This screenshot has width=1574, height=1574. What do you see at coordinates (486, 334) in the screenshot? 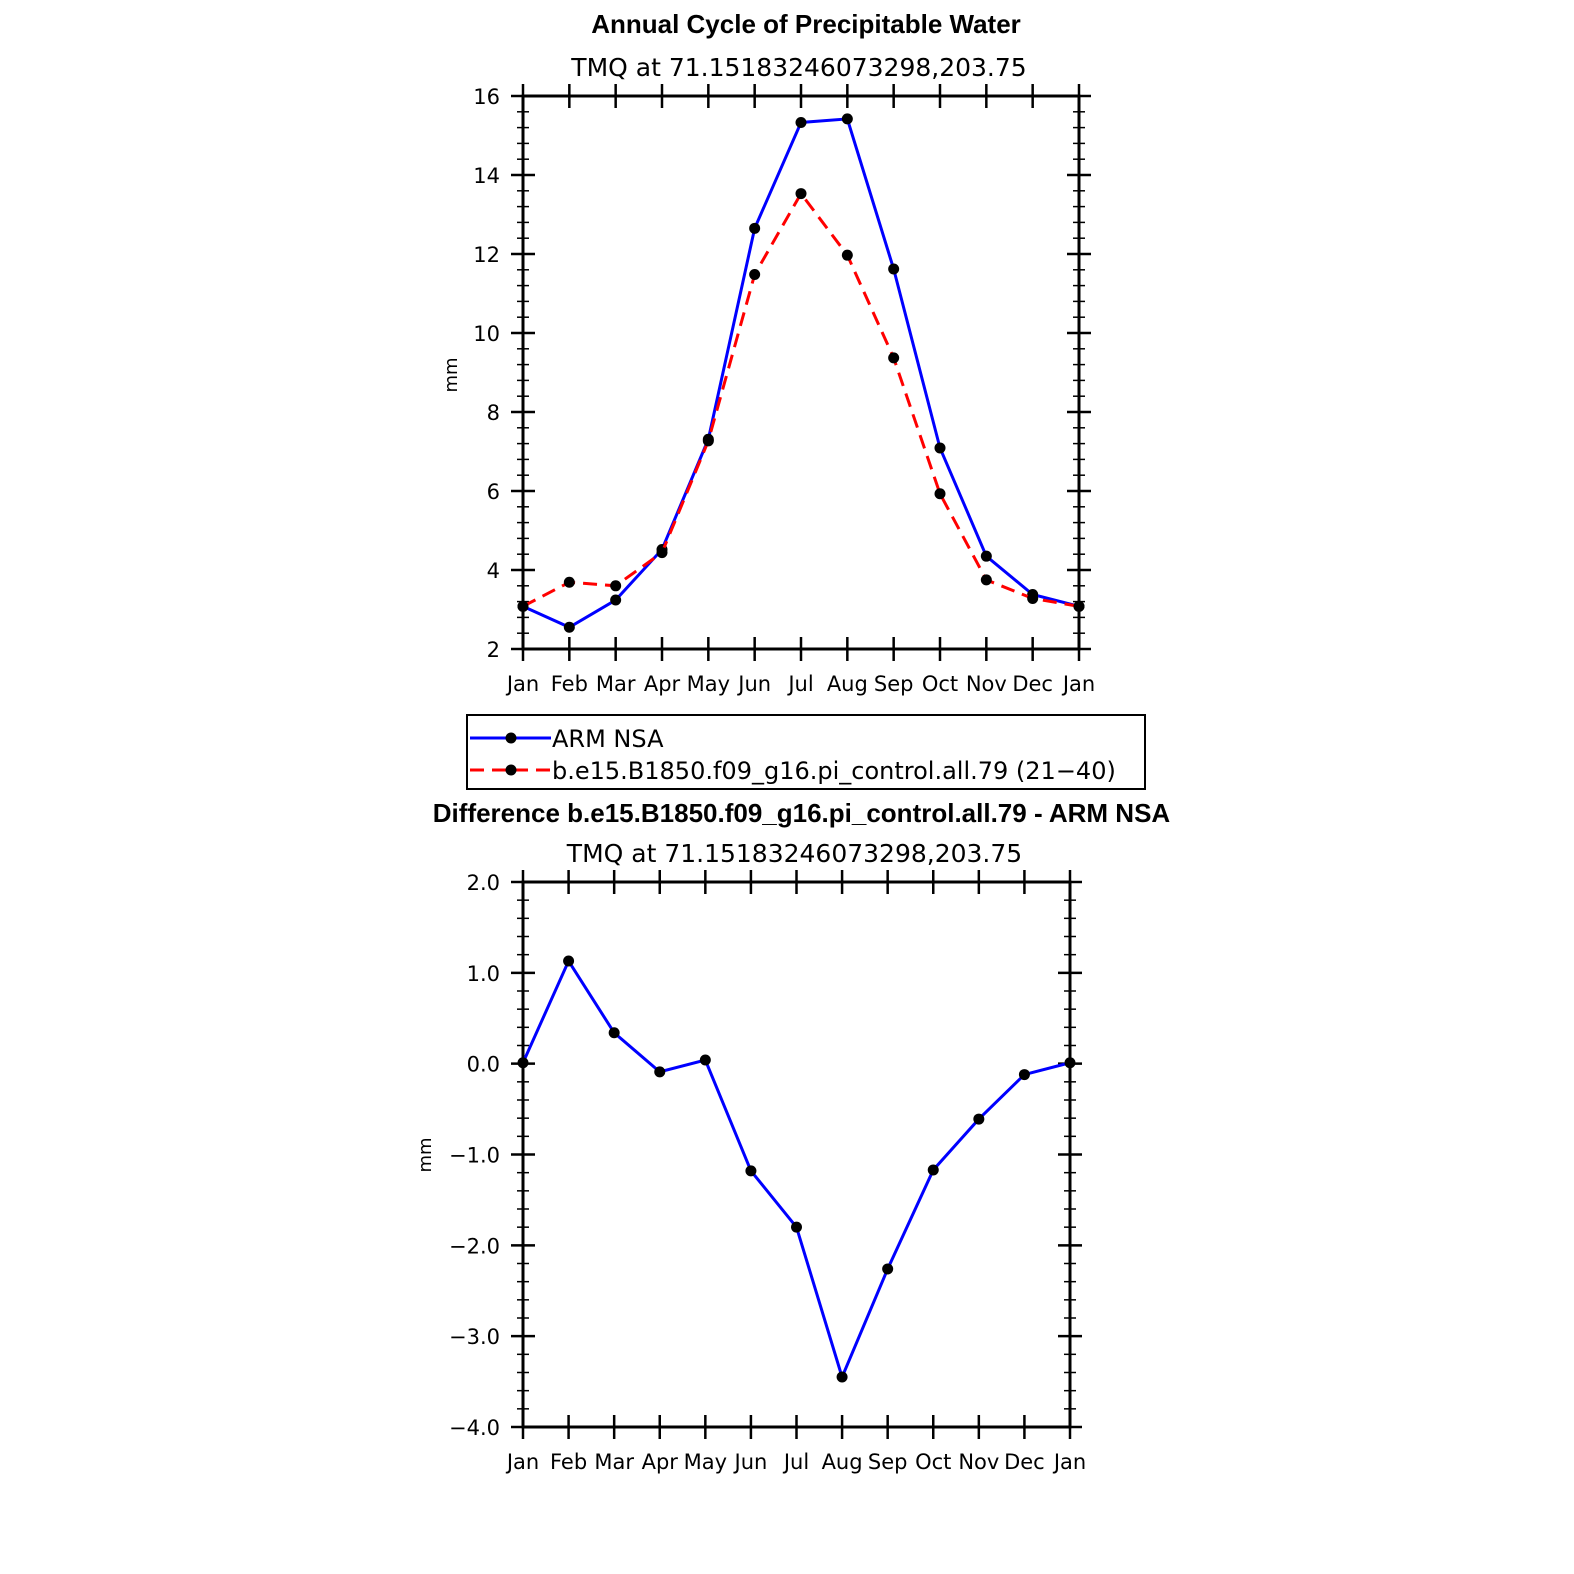
I see `y-tick-label: 10` at bounding box center [486, 334].